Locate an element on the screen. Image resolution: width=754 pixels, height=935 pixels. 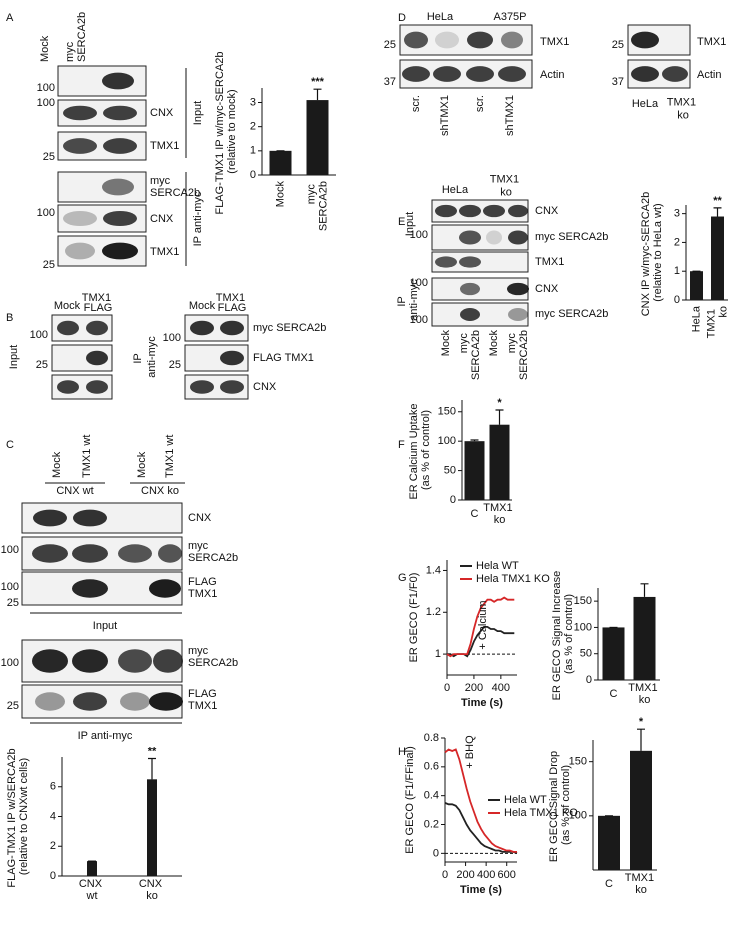
y-axis-label: ER GECO (F1/F0) is located at coordinates (414, 618).